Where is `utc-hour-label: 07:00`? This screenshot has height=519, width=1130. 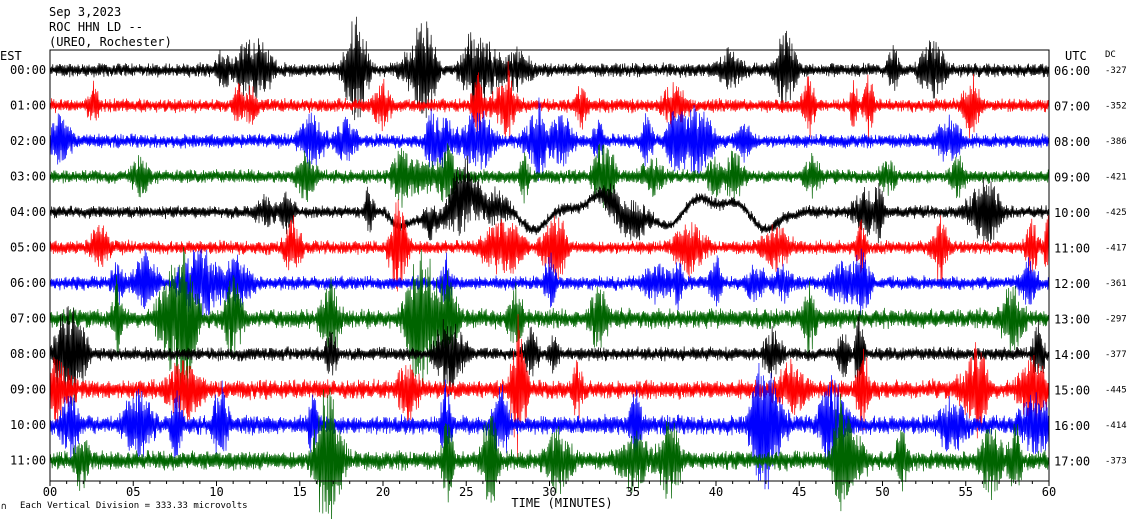
utc-hour-label: 07:00 is located at coordinates (1072, 107).